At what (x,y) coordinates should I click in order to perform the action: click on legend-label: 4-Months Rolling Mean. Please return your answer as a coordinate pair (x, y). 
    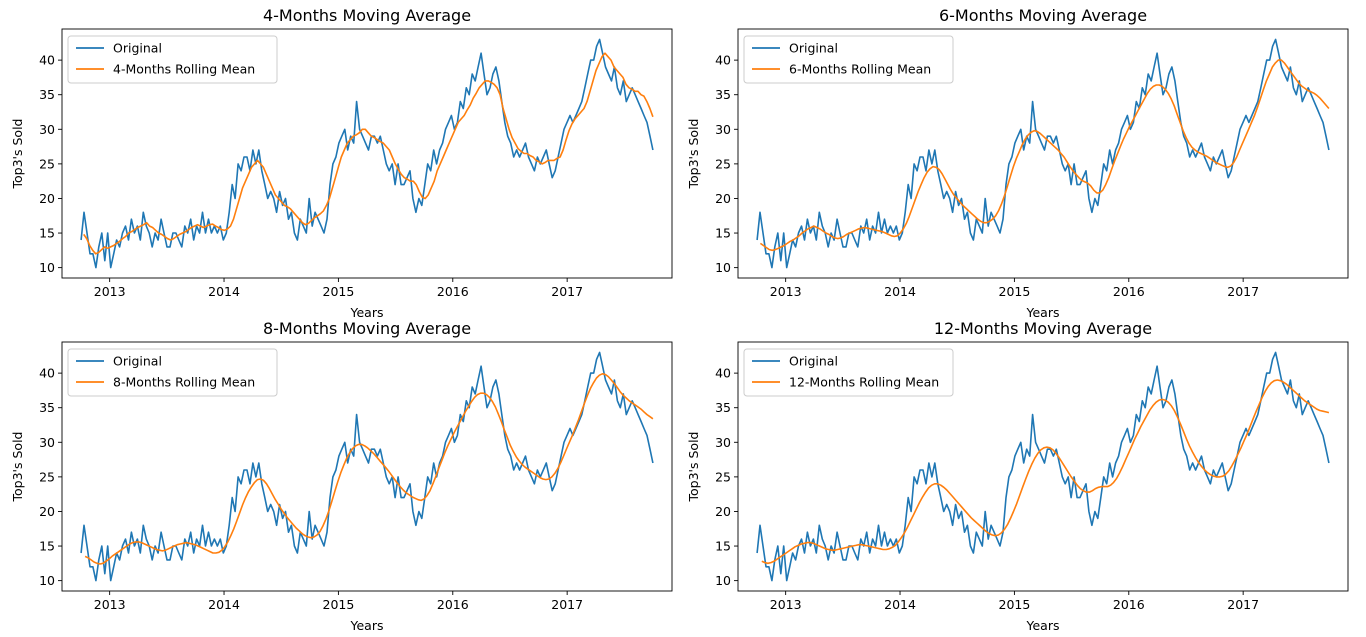
    Looking at the image, I should click on (184, 69).